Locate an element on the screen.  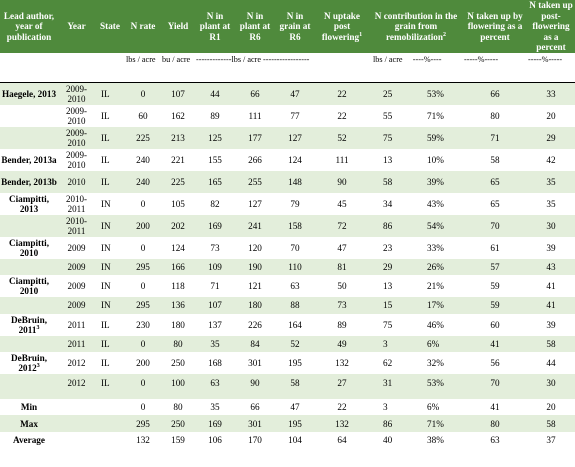
cell-n-plant-r1: 109 is located at coordinates (215, 266).